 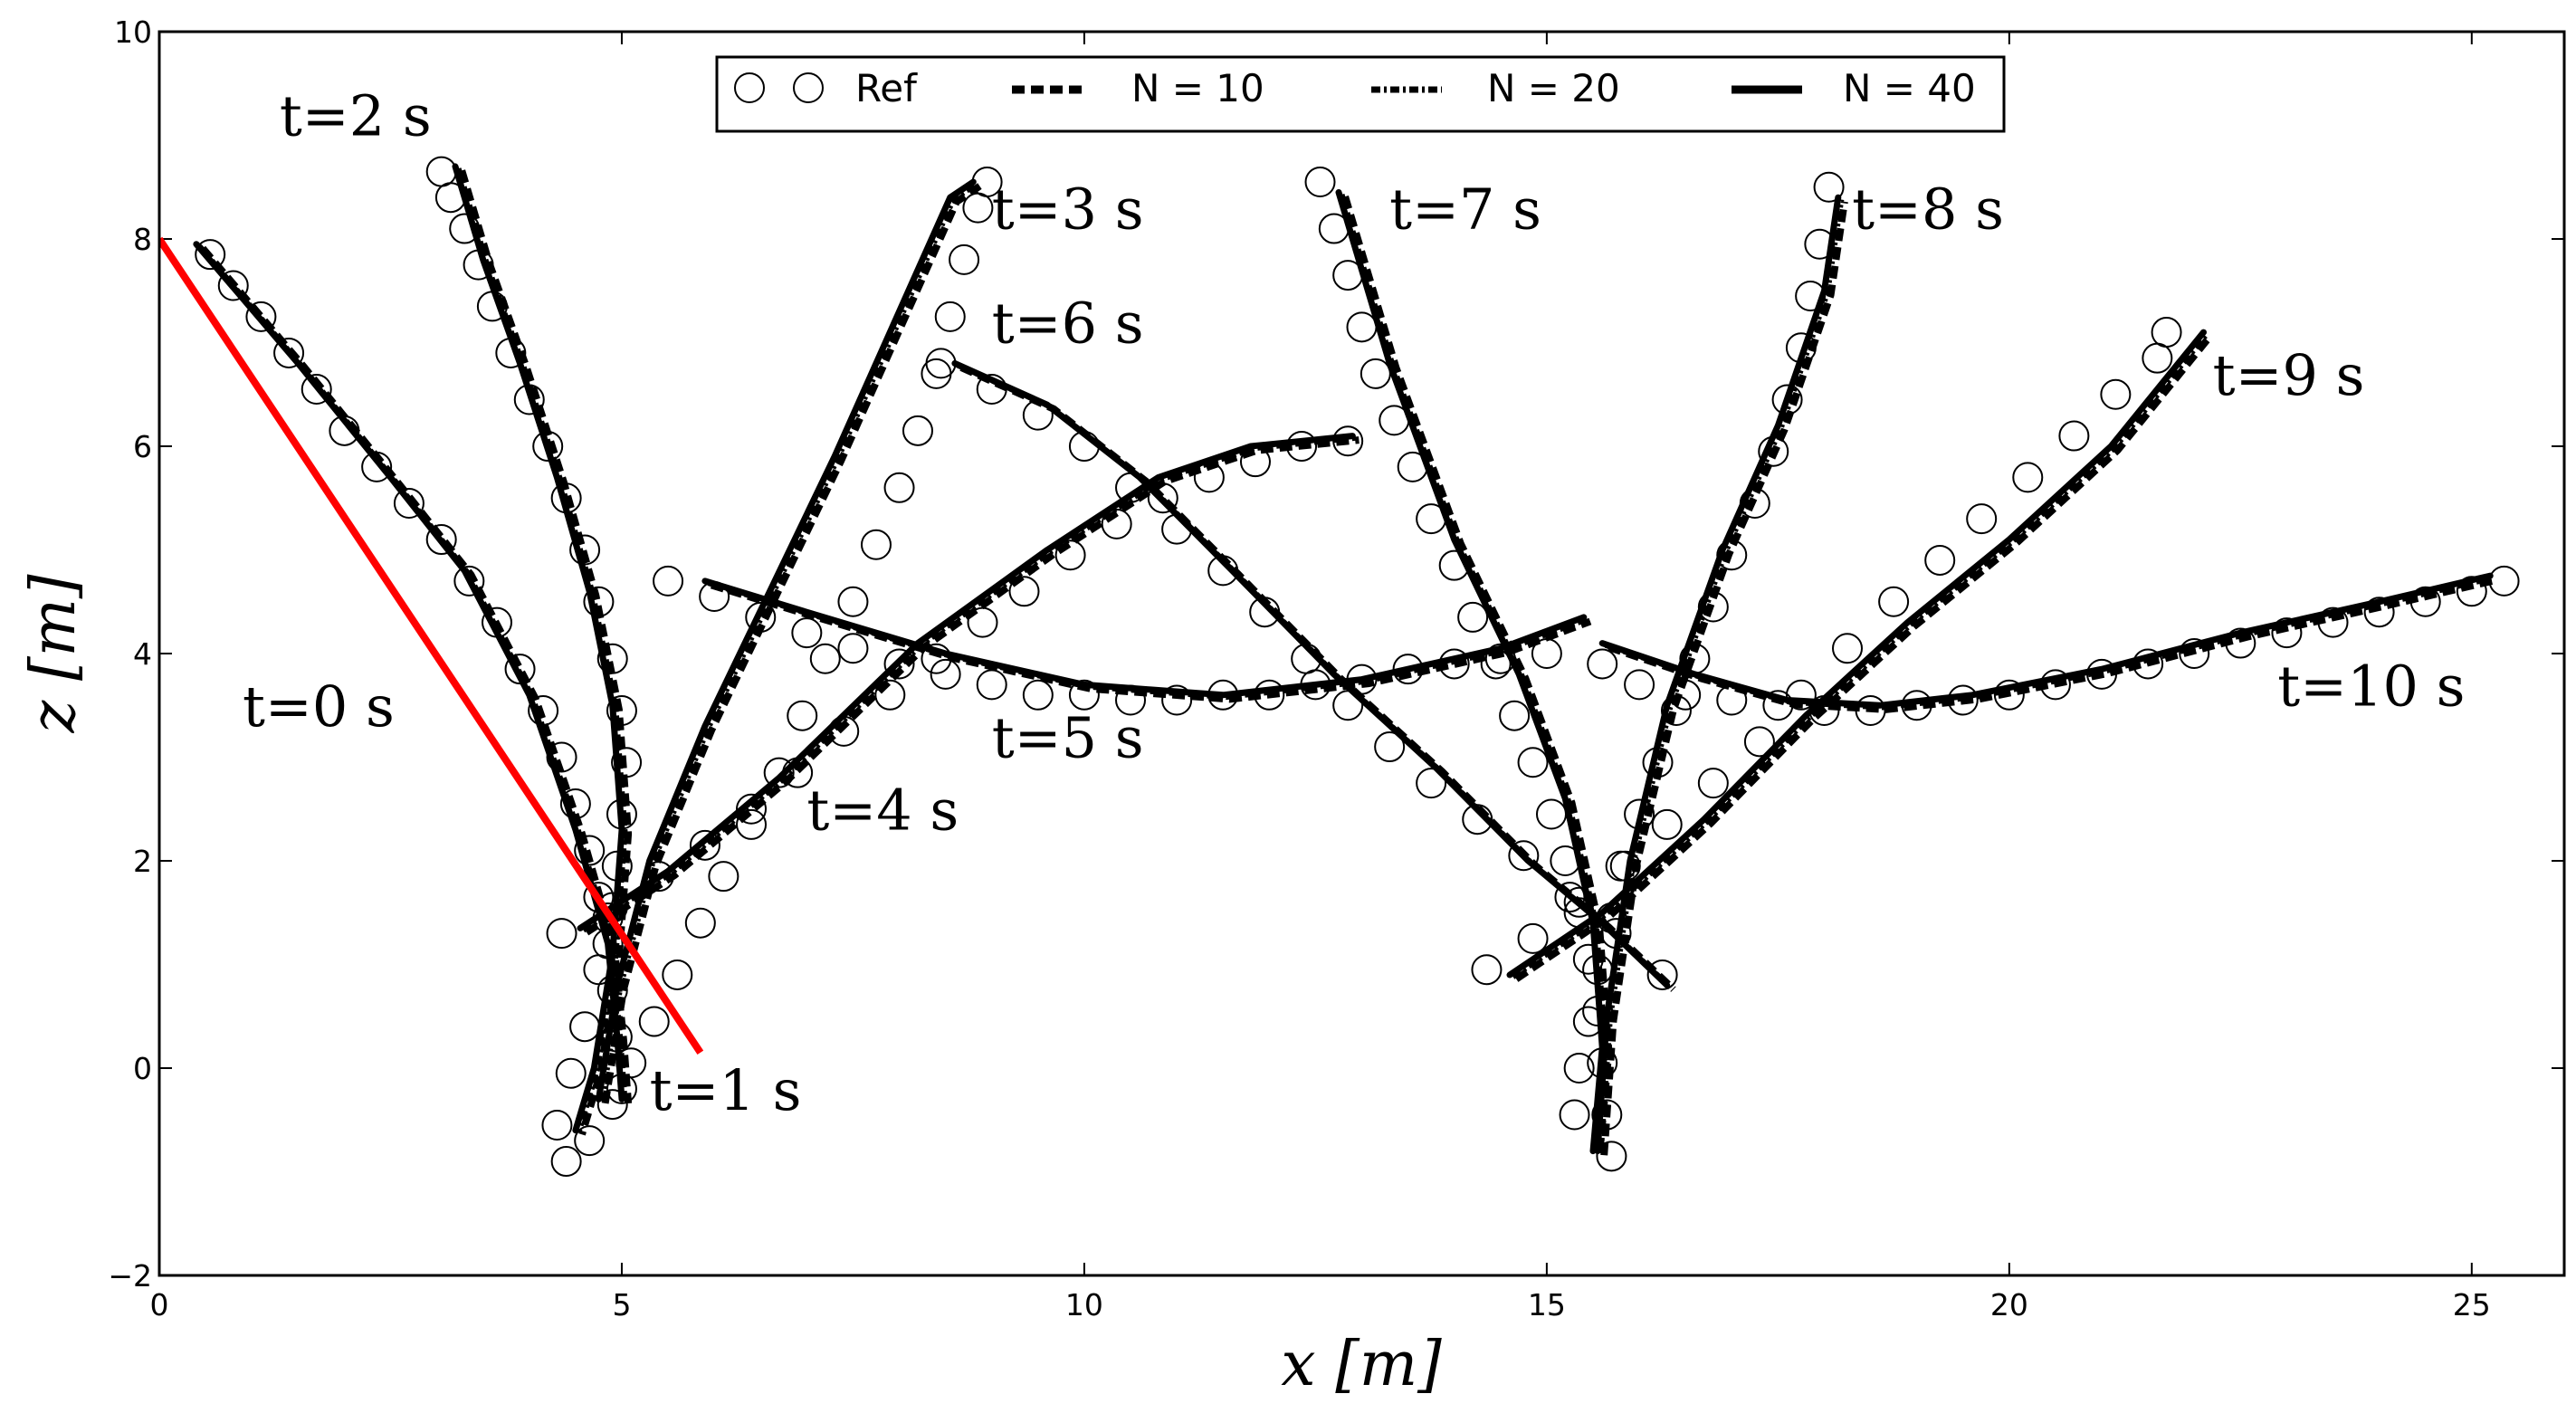 What do you see at coordinates (356, 116) in the screenshot?
I see `time-annotation: t=2 s` at bounding box center [356, 116].